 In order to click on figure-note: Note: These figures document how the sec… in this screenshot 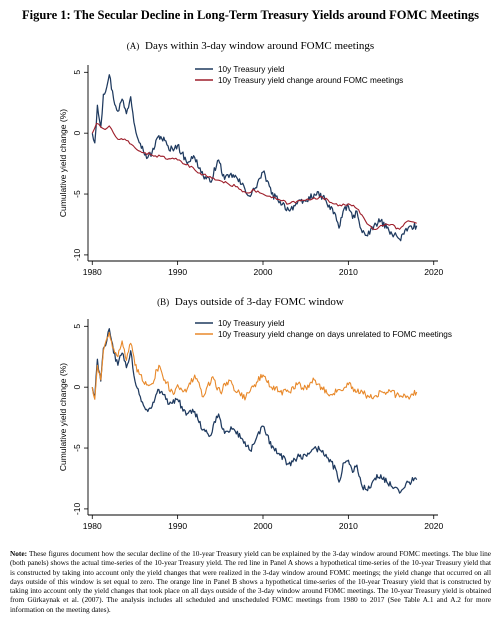, I will do `click(250, 581)`.